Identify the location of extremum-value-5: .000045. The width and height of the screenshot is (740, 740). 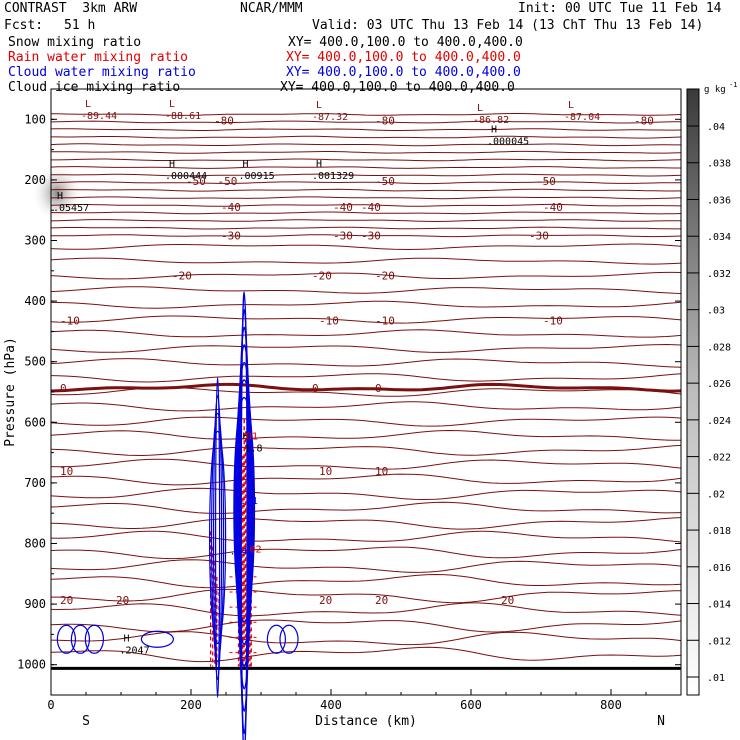
(508, 141).